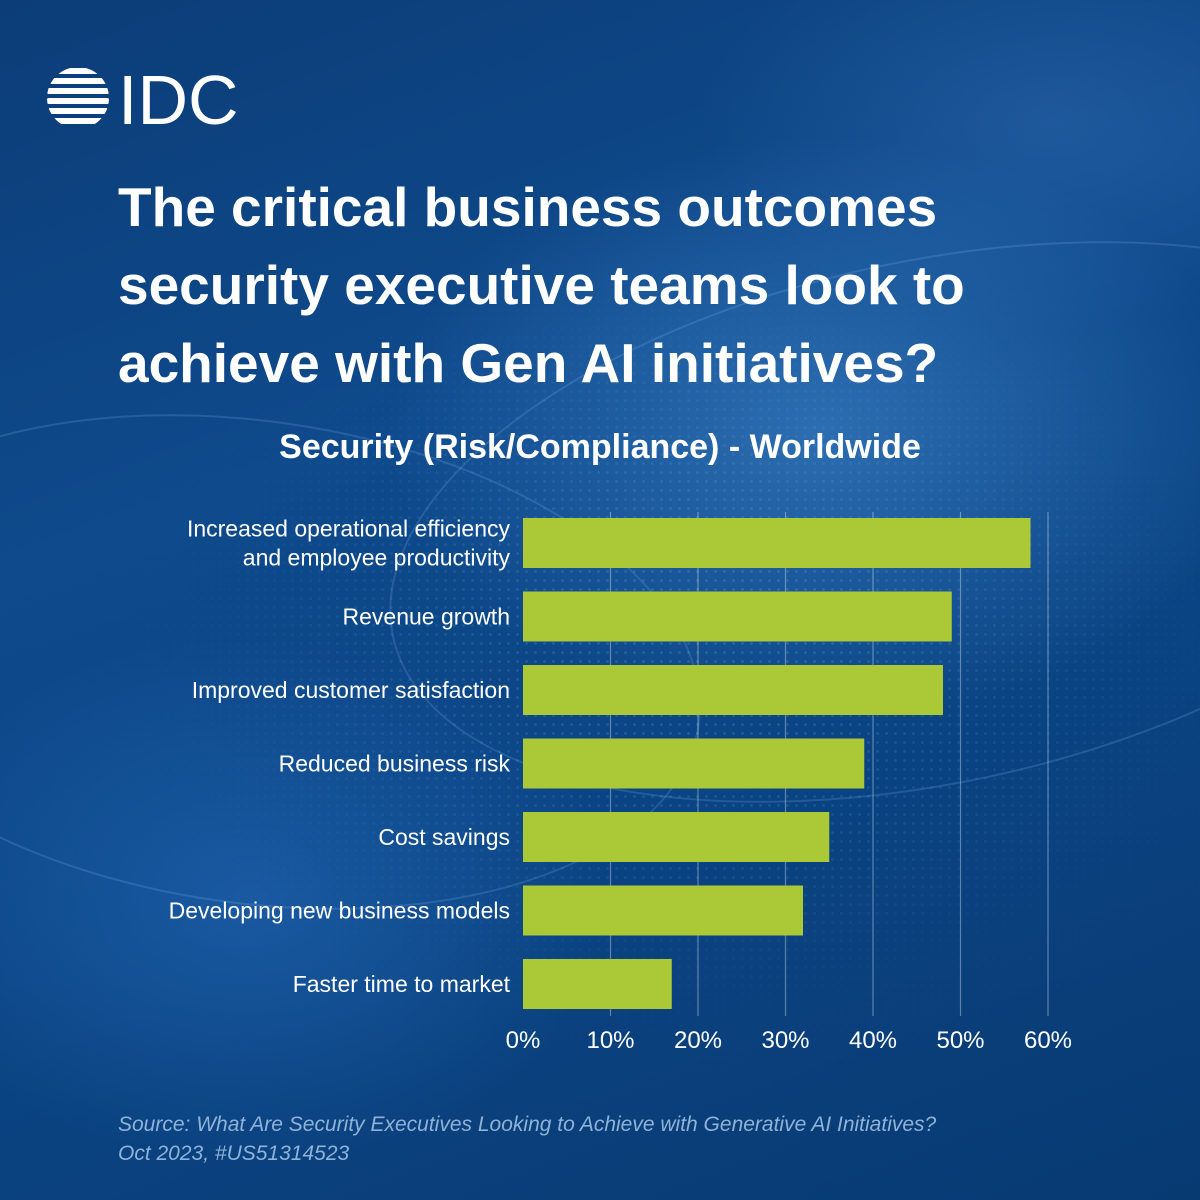  Describe the element at coordinates (402, 984) in the screenshot. I see `category-label: Faster time to market` at that location.